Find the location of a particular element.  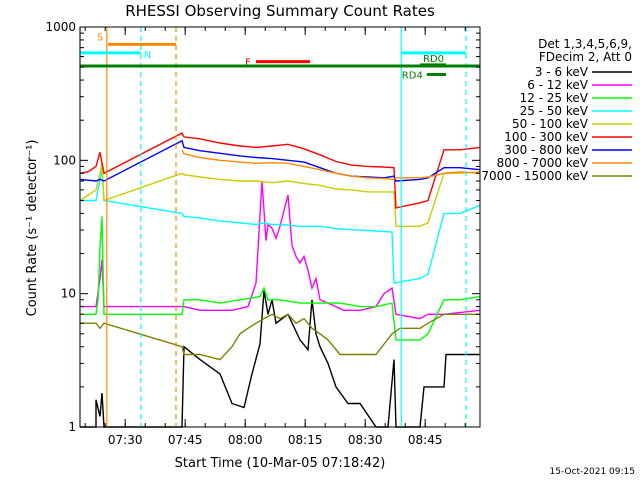

y-tick-label-2: 100 is located at coordinates (64, 160).